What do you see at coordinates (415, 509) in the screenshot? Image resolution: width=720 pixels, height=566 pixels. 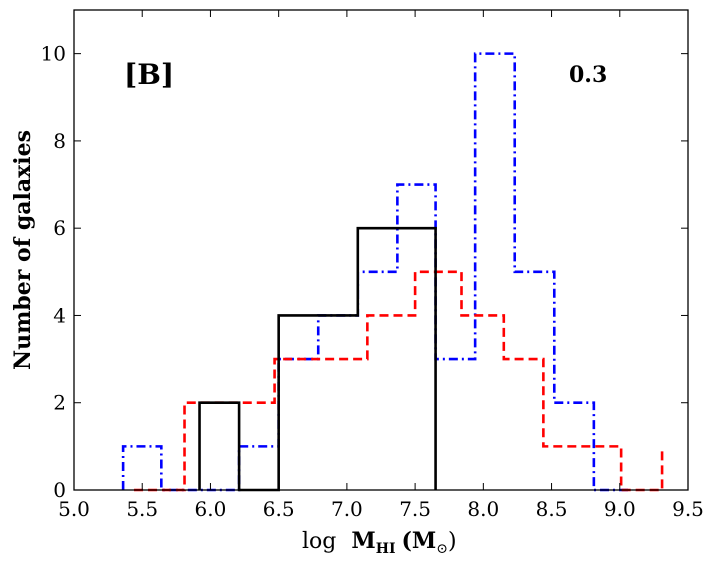 I see `x-tick-label: 7.5` at bounding box center [415, 509].